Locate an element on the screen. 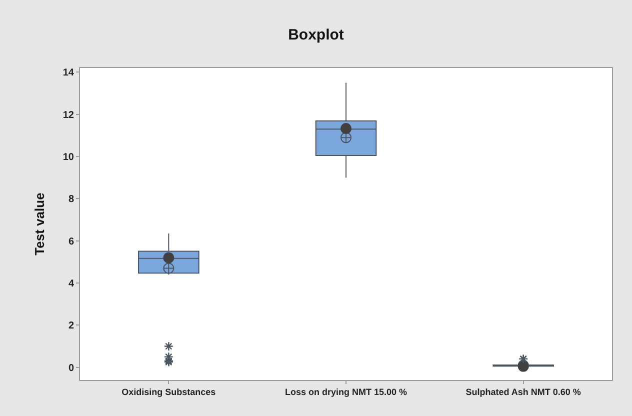 The width and height of the screenshot is (632, 416). y-tick-label: 8 is located at coordinates (71, 200).